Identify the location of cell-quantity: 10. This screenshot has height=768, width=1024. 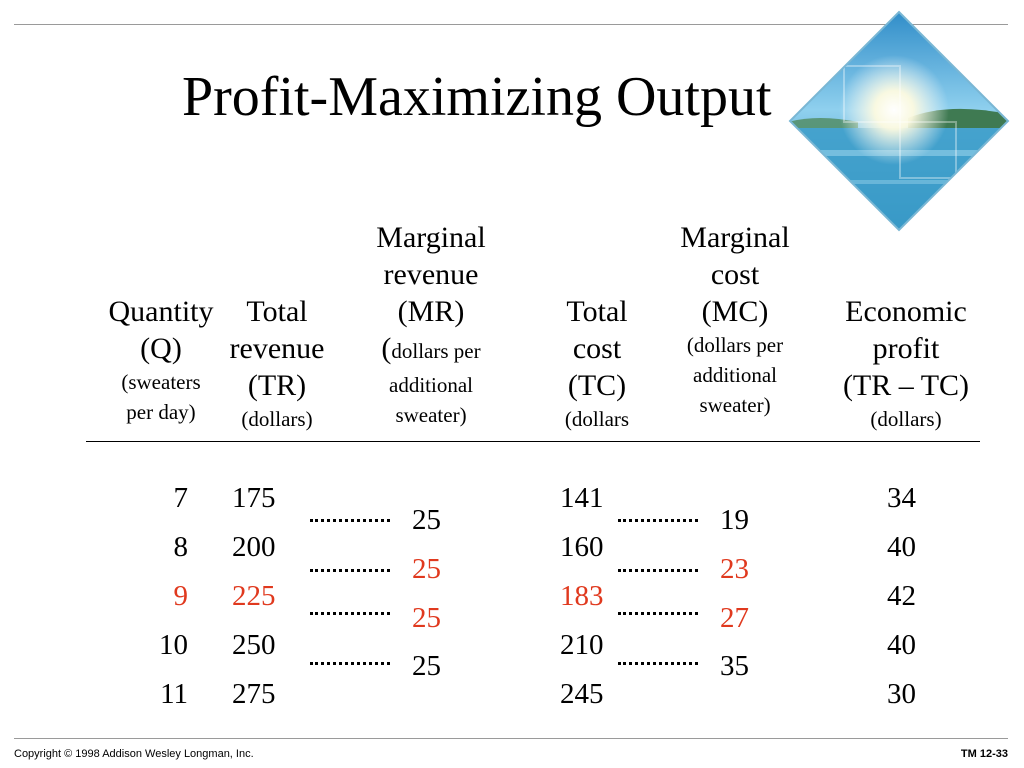
(173, 645).